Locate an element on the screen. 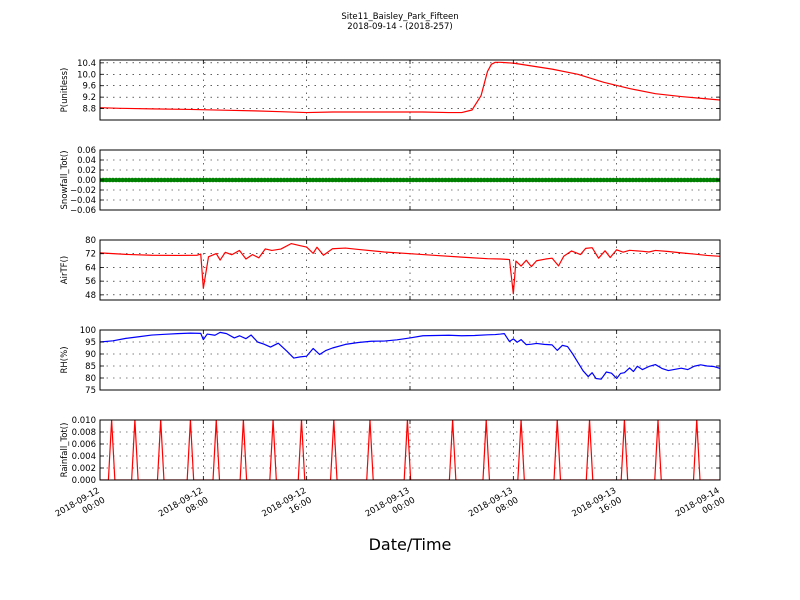 This screenshot has height=600, width=800. y-tick-label: 100 is located at coordinates (88, 331).